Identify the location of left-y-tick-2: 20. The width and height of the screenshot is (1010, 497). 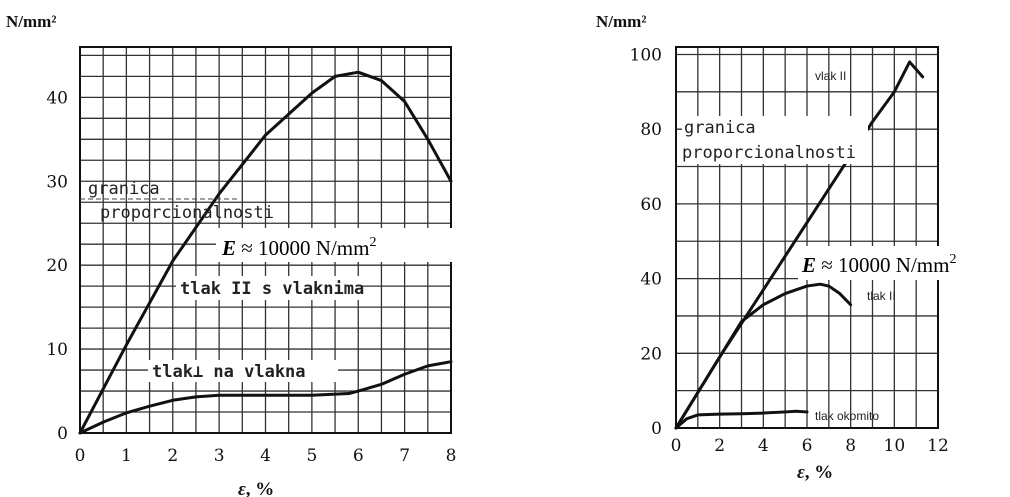
(57, 266).